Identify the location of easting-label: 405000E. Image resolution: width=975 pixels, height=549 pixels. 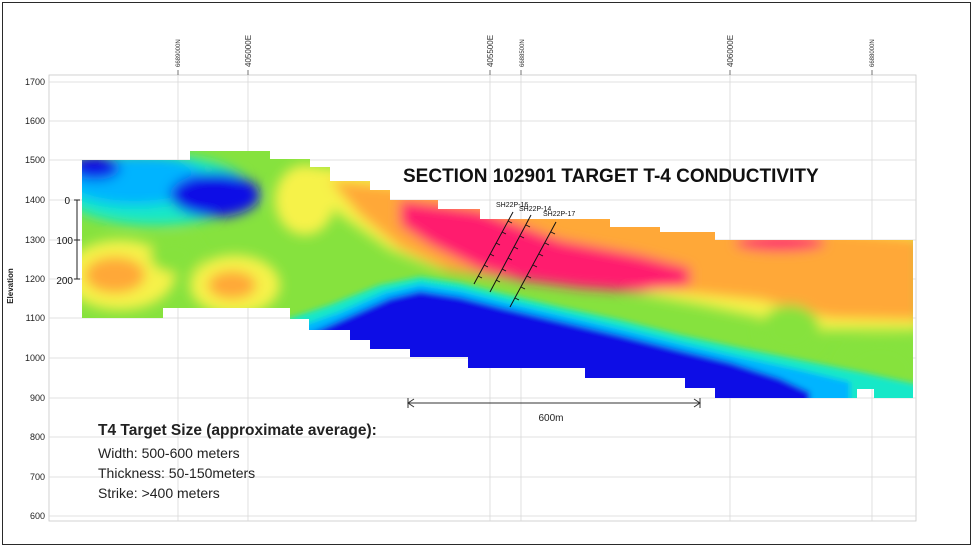
(248, 51).